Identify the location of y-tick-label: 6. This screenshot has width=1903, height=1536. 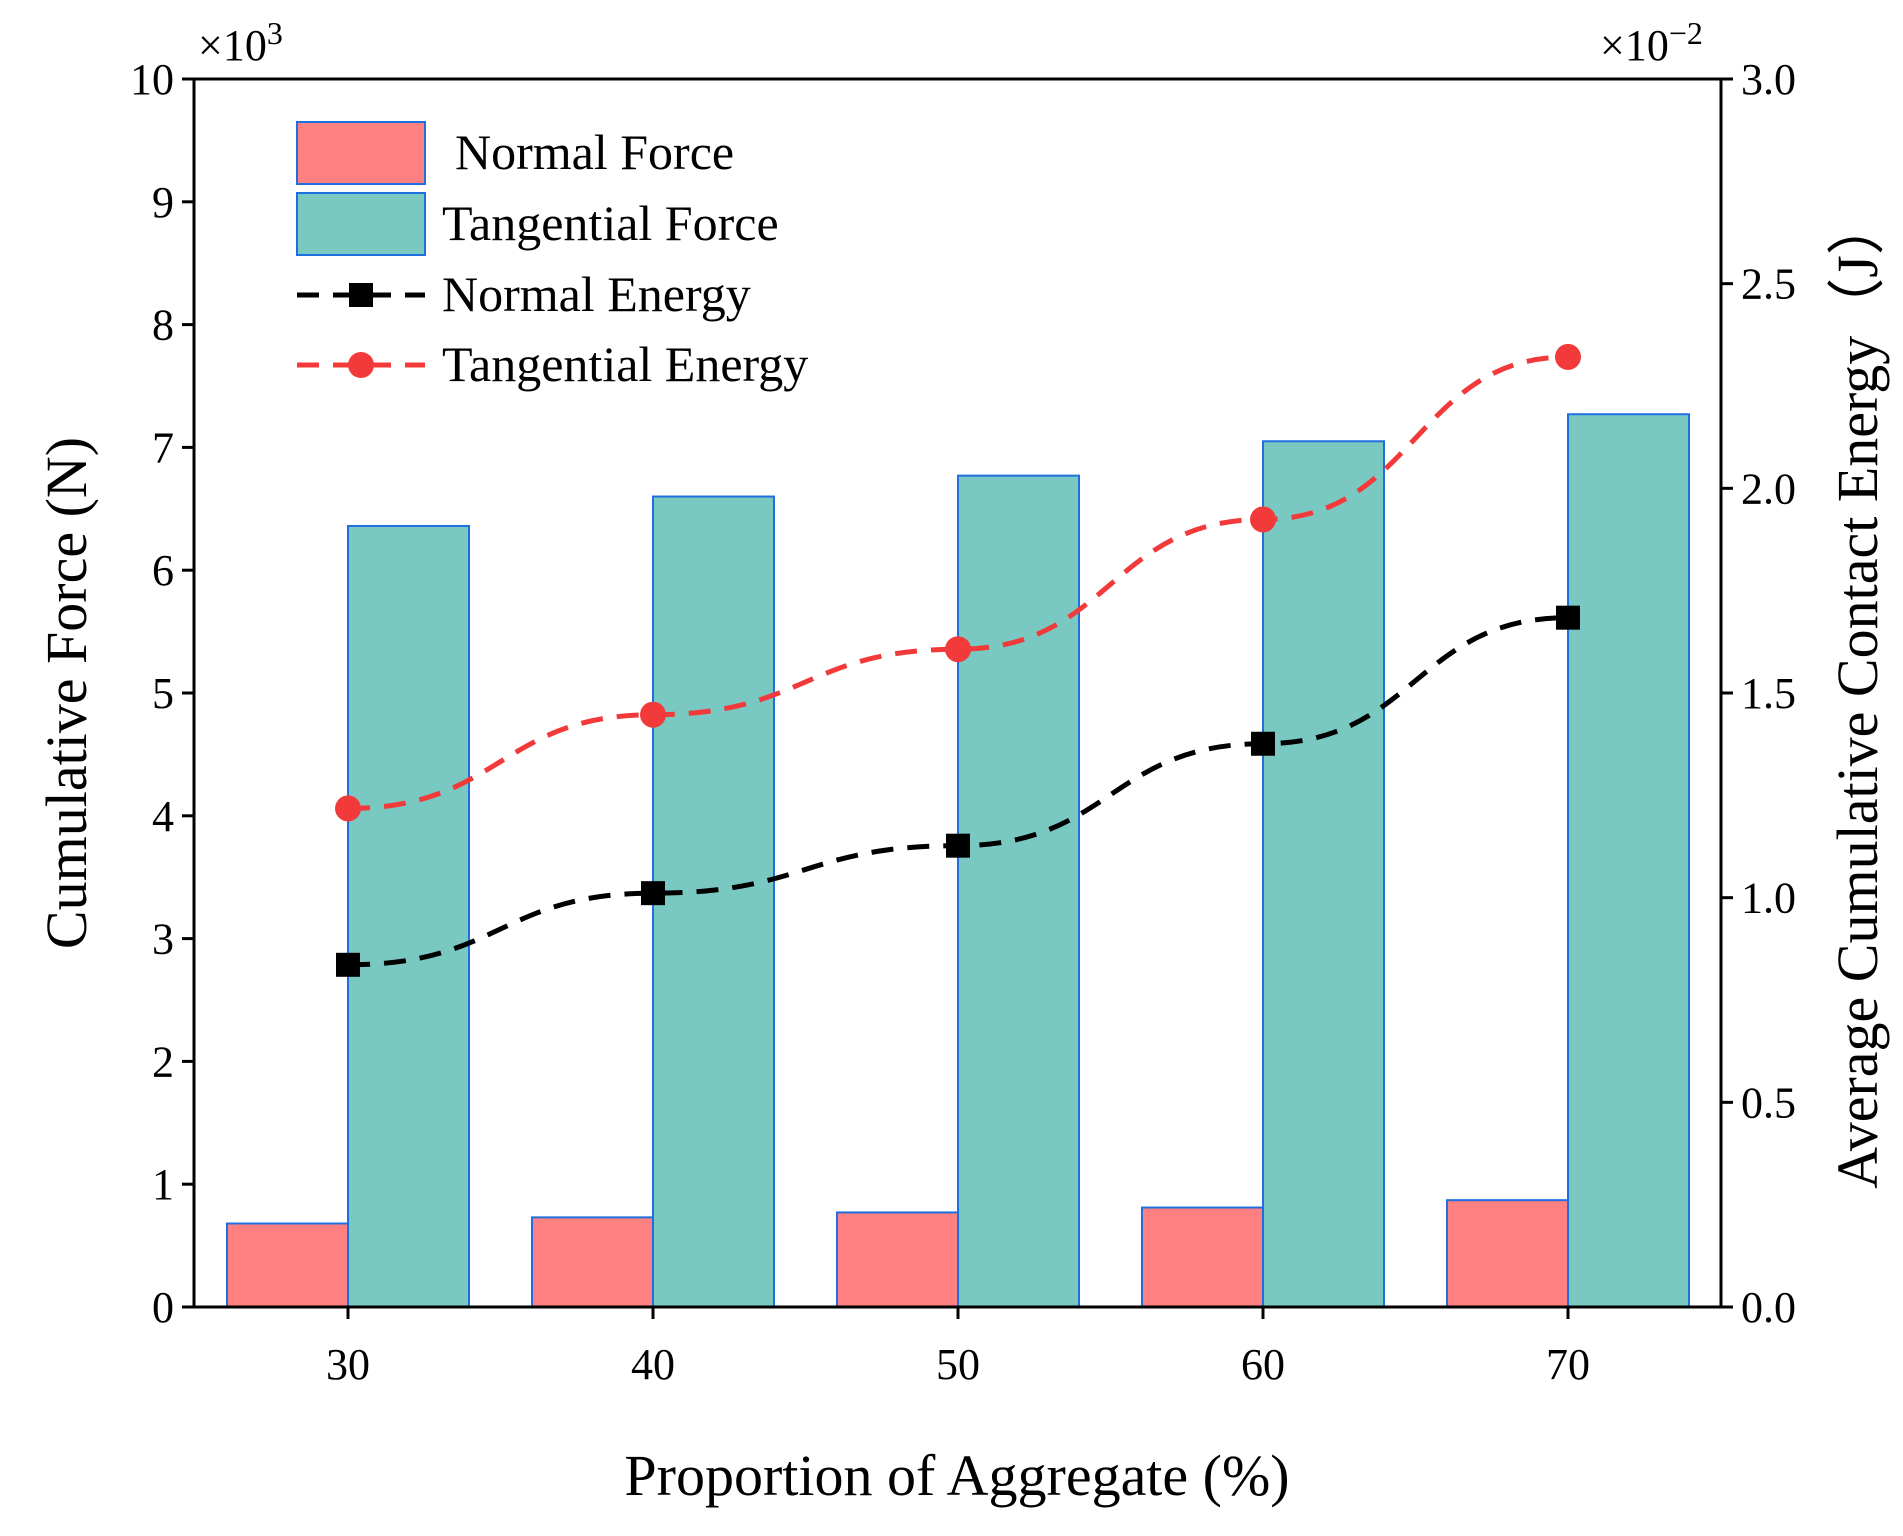
(163, 570).